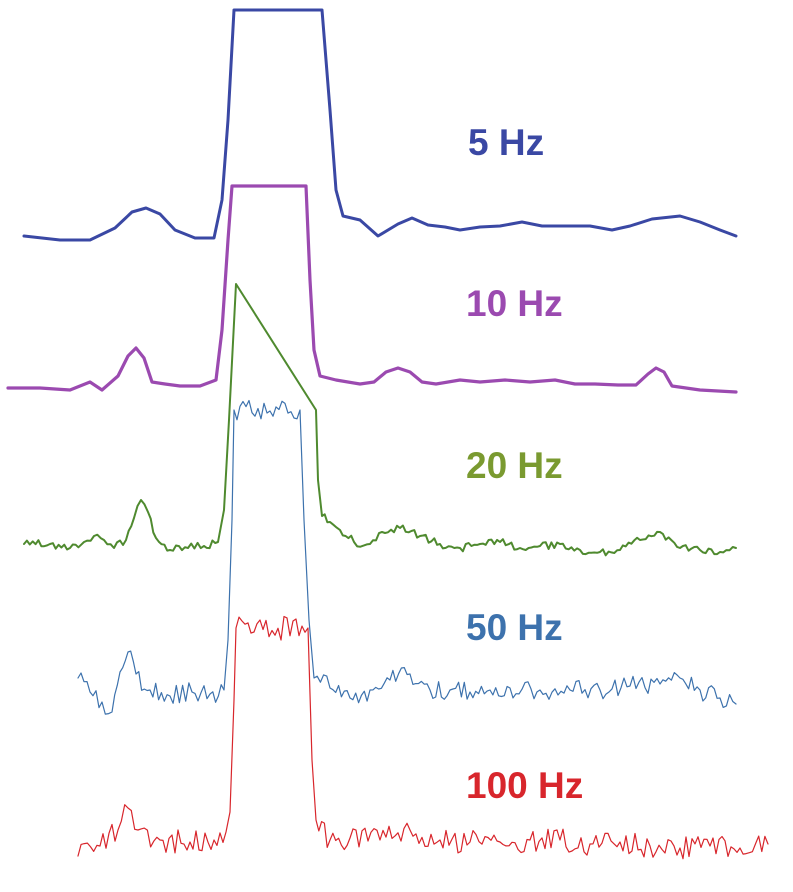 Image resolution: width=793 pixels, height=892 pixels. What do you see at coordinates (524, 785) in the screenshot?
I see `trace-label-100hz: 100 Hz` at bounding box center [524, 785].